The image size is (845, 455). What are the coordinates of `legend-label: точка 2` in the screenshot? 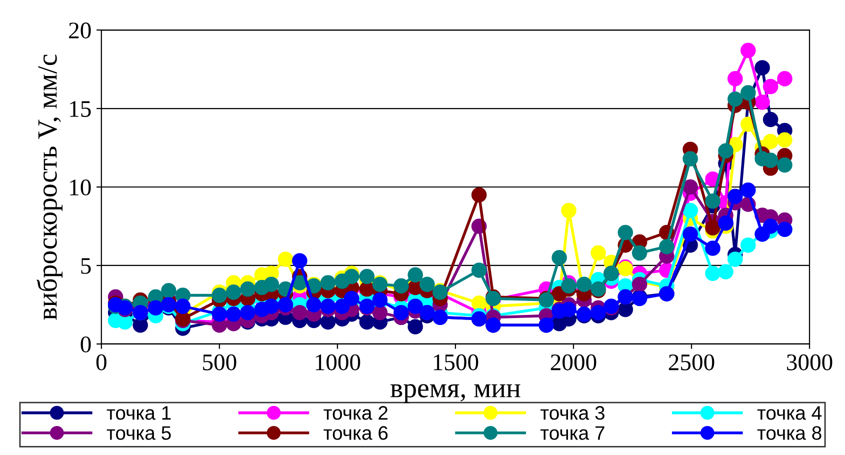 It's located at (356, 413).